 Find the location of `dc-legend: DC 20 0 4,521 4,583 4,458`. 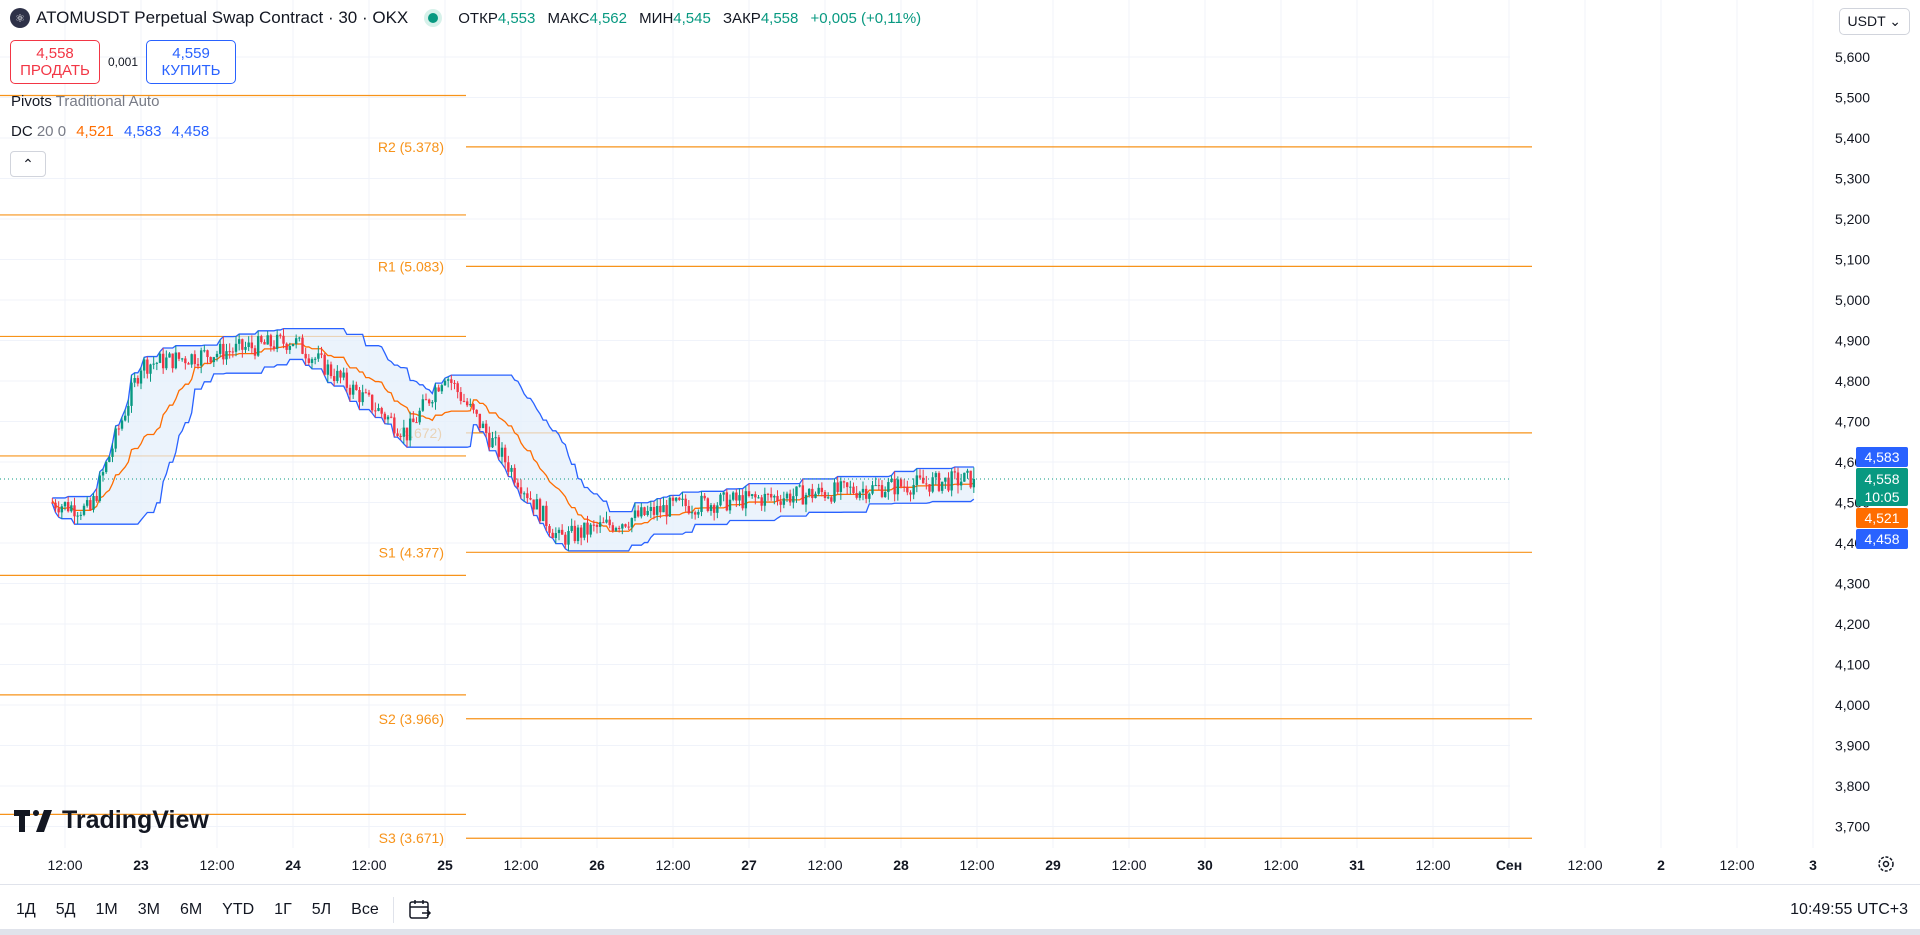

dc-legend: DC 20 0 4,521 4,583 4,458 is located at coordinates (110, 131).